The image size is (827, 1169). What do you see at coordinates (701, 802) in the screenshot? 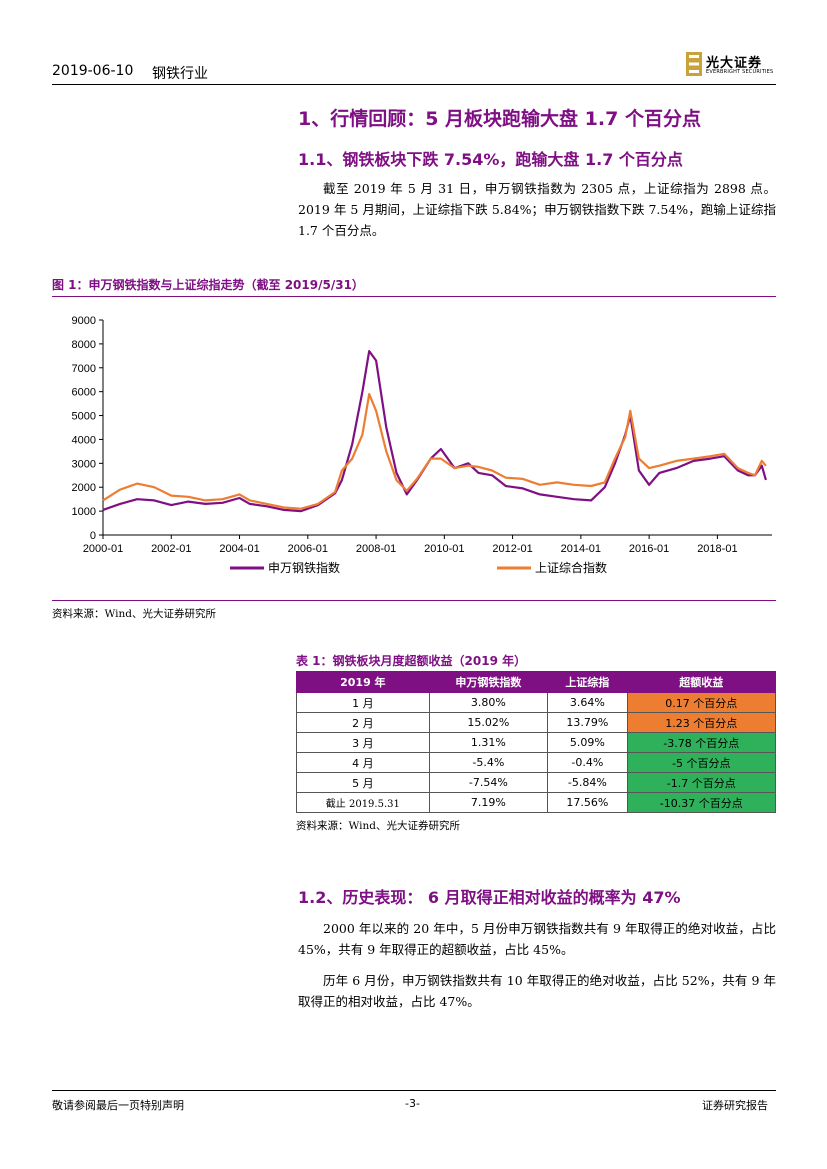
I see `table-cell: -10.37 个百分点` at bounding box center [701, 802].